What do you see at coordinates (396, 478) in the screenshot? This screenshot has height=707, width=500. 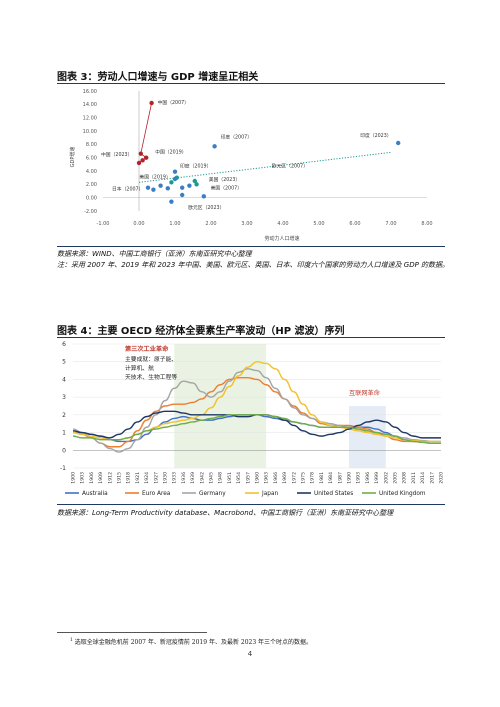 I see `figure4-x-tick-label: 2005` at bounding box center [396, 478].